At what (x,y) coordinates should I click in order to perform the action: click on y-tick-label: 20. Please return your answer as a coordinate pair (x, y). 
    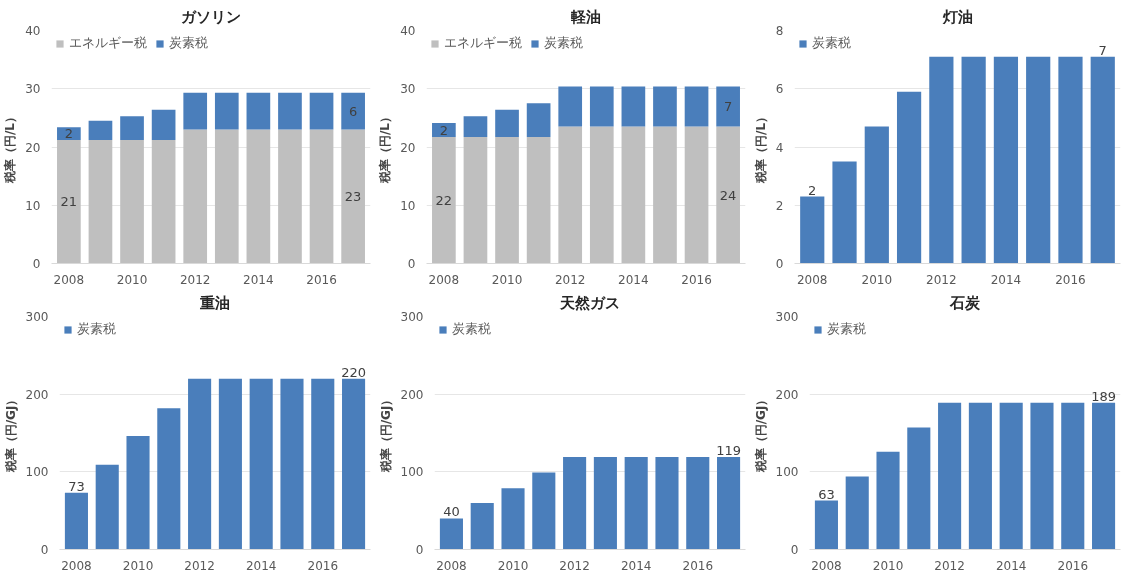
    Looking at the image, I should click on (408, 147).